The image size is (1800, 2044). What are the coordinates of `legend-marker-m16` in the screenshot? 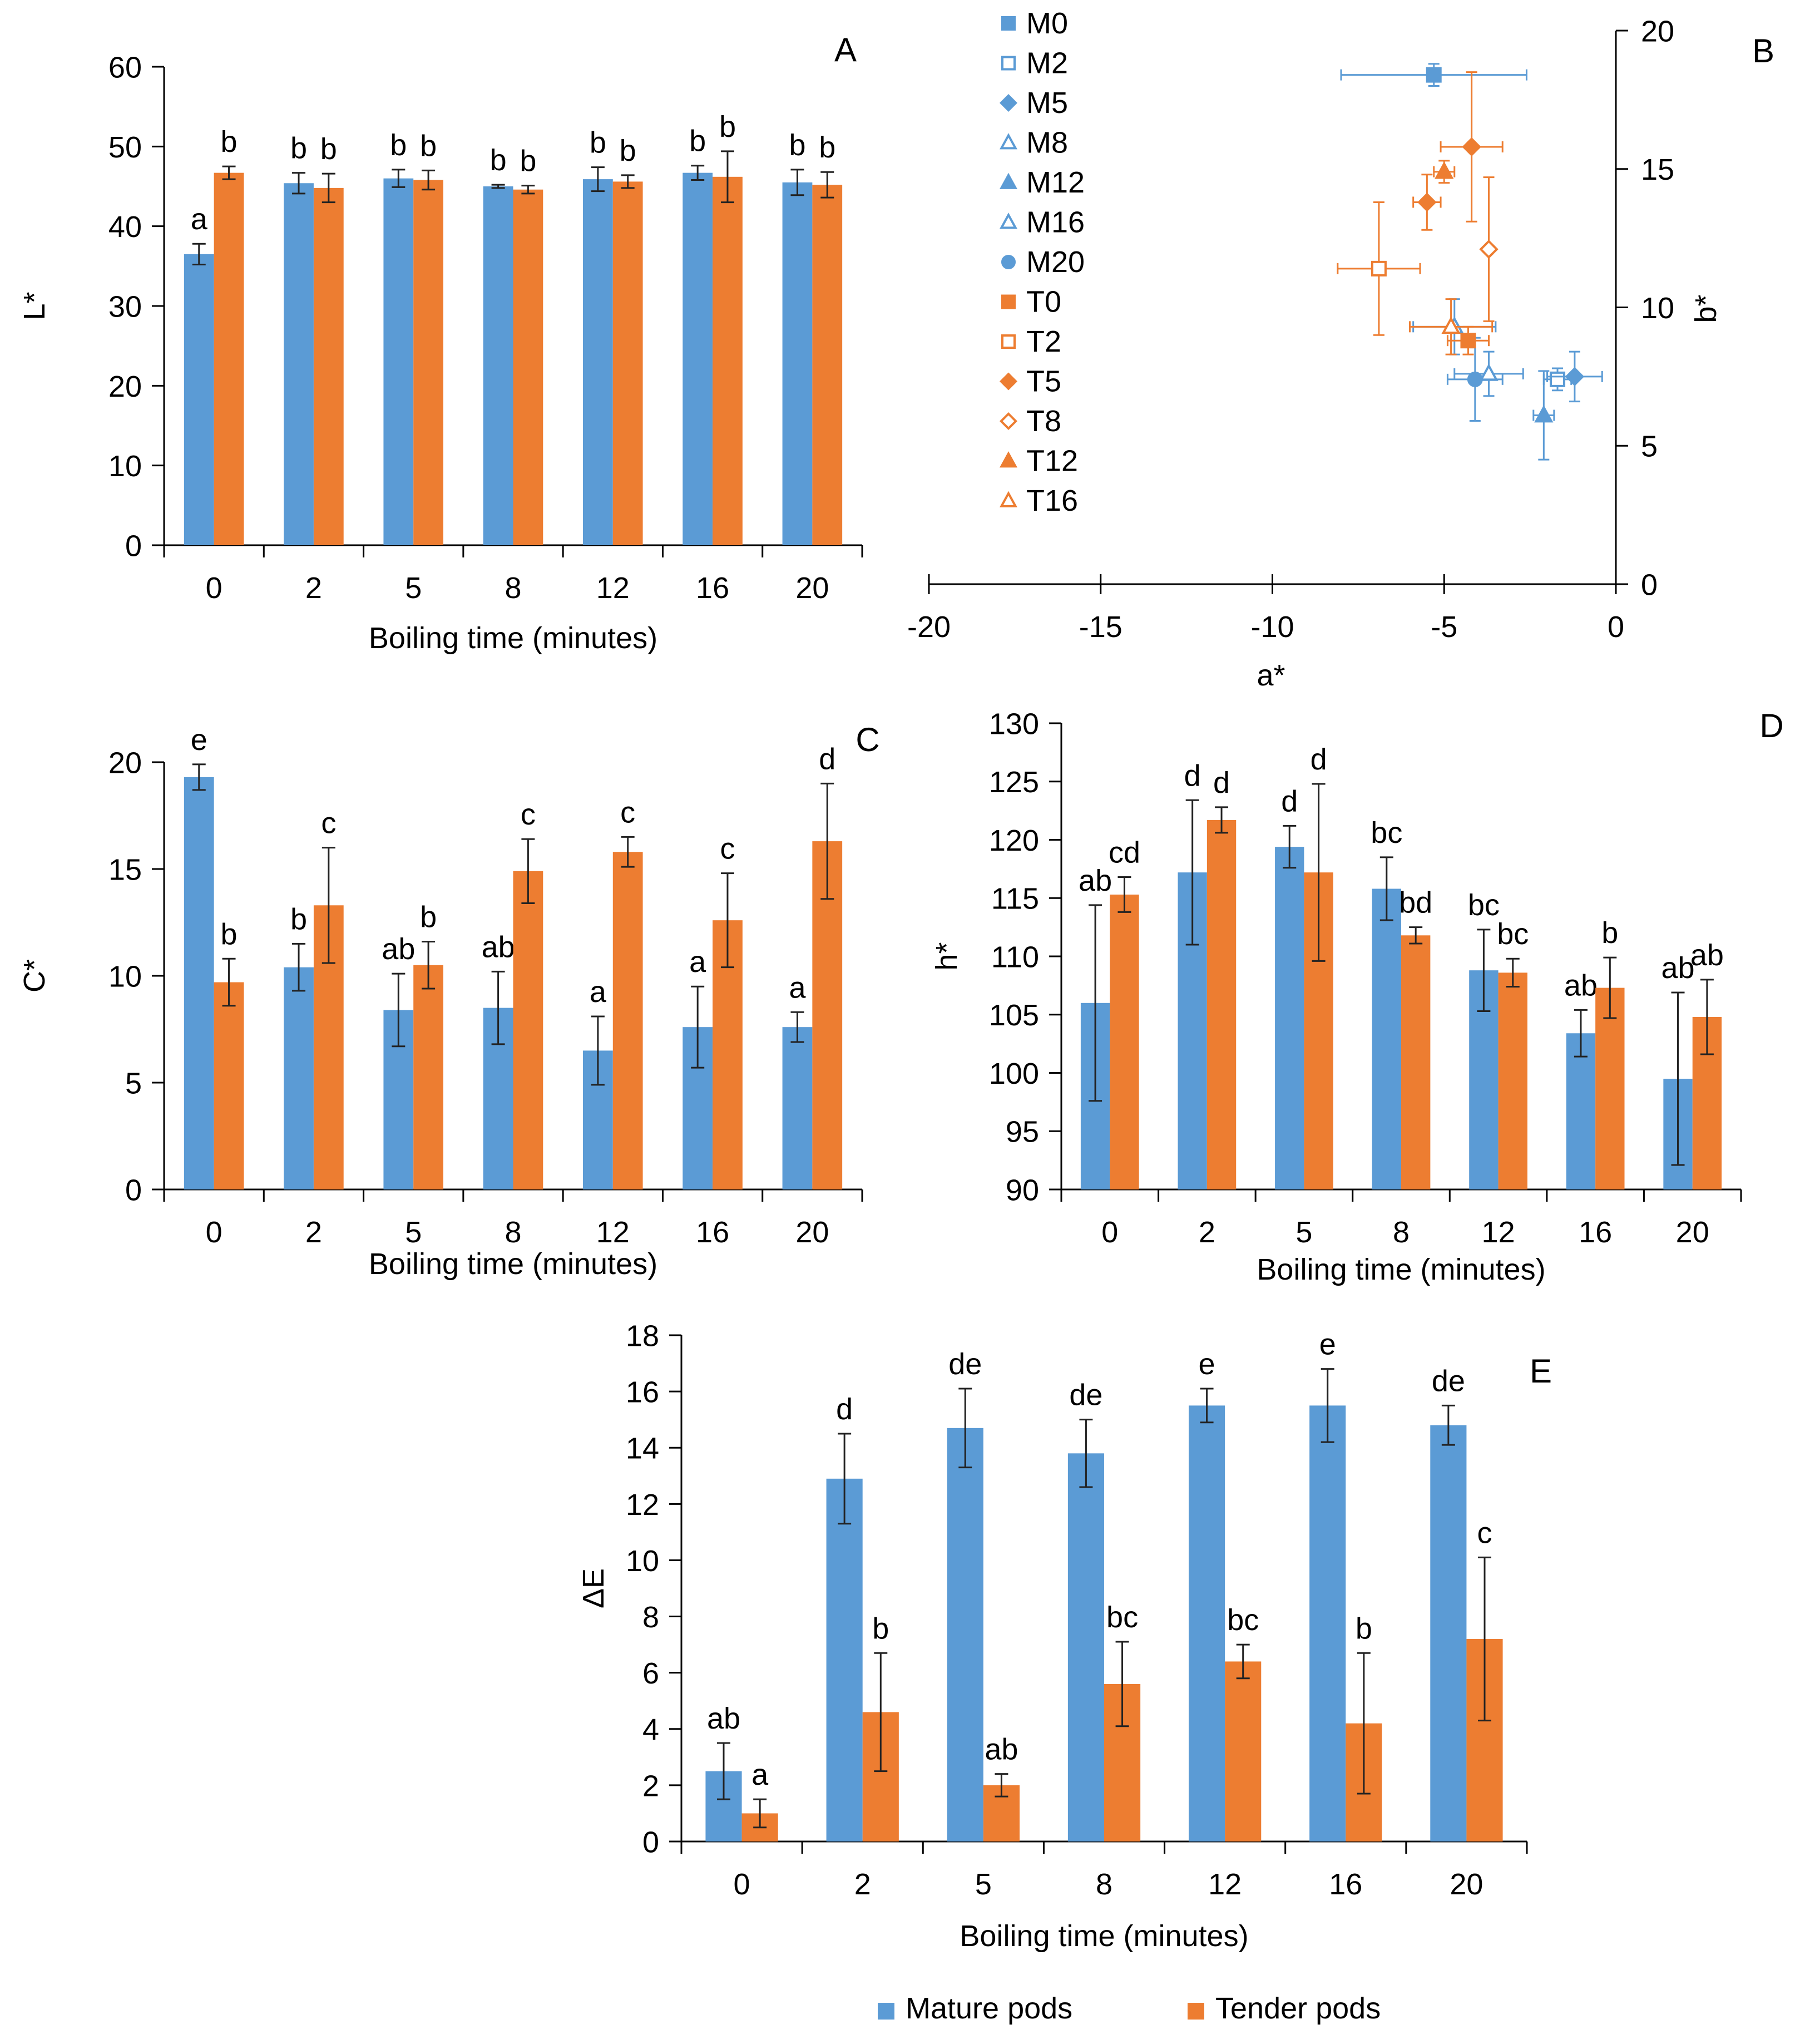 It's located at (1008, 221).